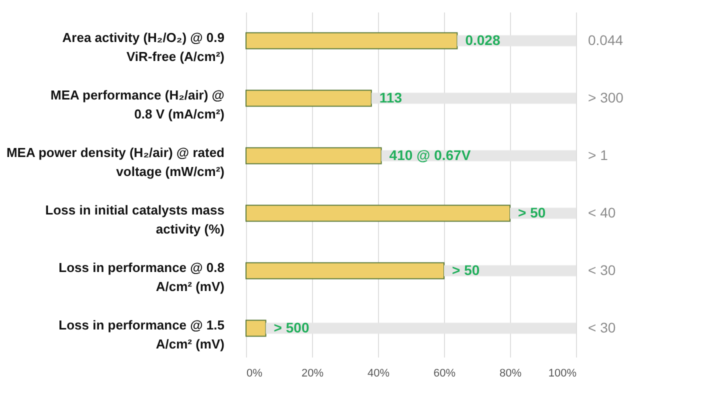  I want to click on y-tick-label: Loss in performance @ 0.8 A/cm² (mV), so click(141, 277).